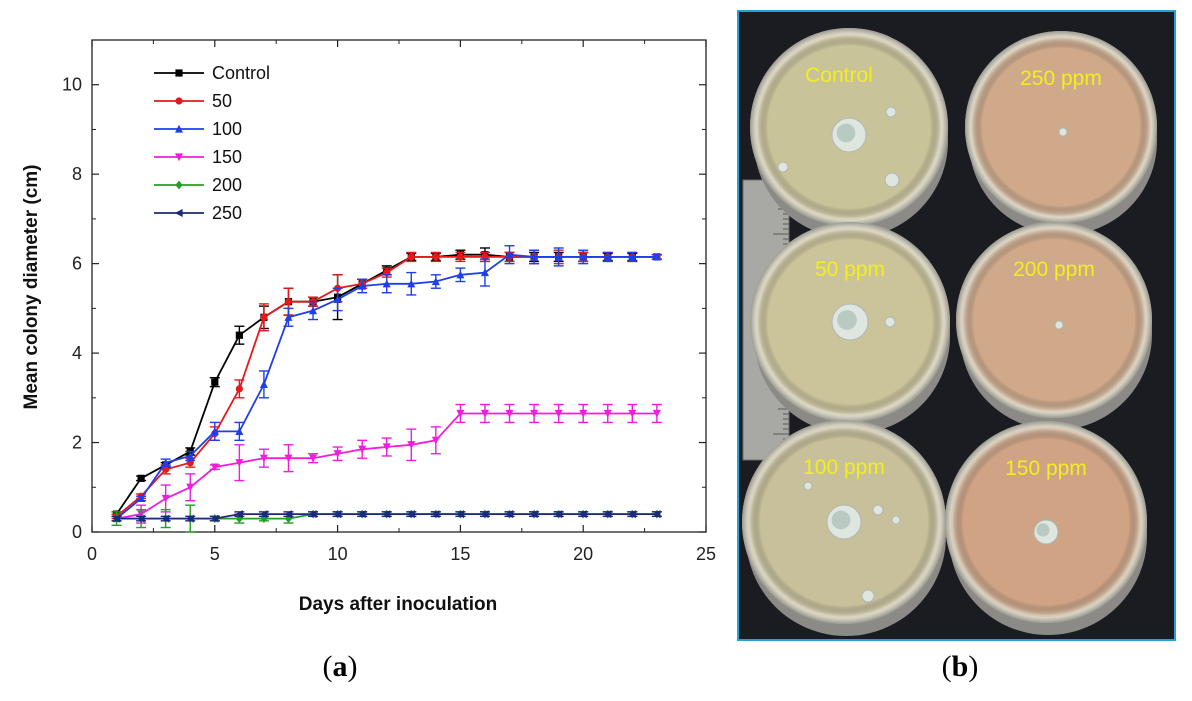 This screenshot has width=1192, height=701. I want to click on dish-label: 250 ppm, so click(1061, 78).